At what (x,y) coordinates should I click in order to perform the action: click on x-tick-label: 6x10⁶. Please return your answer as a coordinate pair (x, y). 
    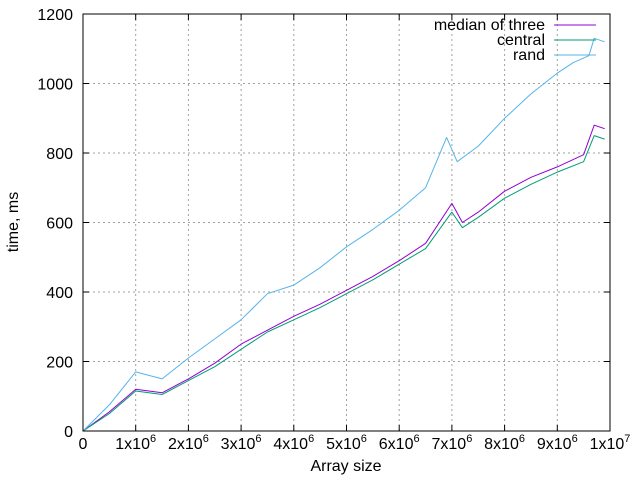
    Looking at the image, I should click on (399, 443).